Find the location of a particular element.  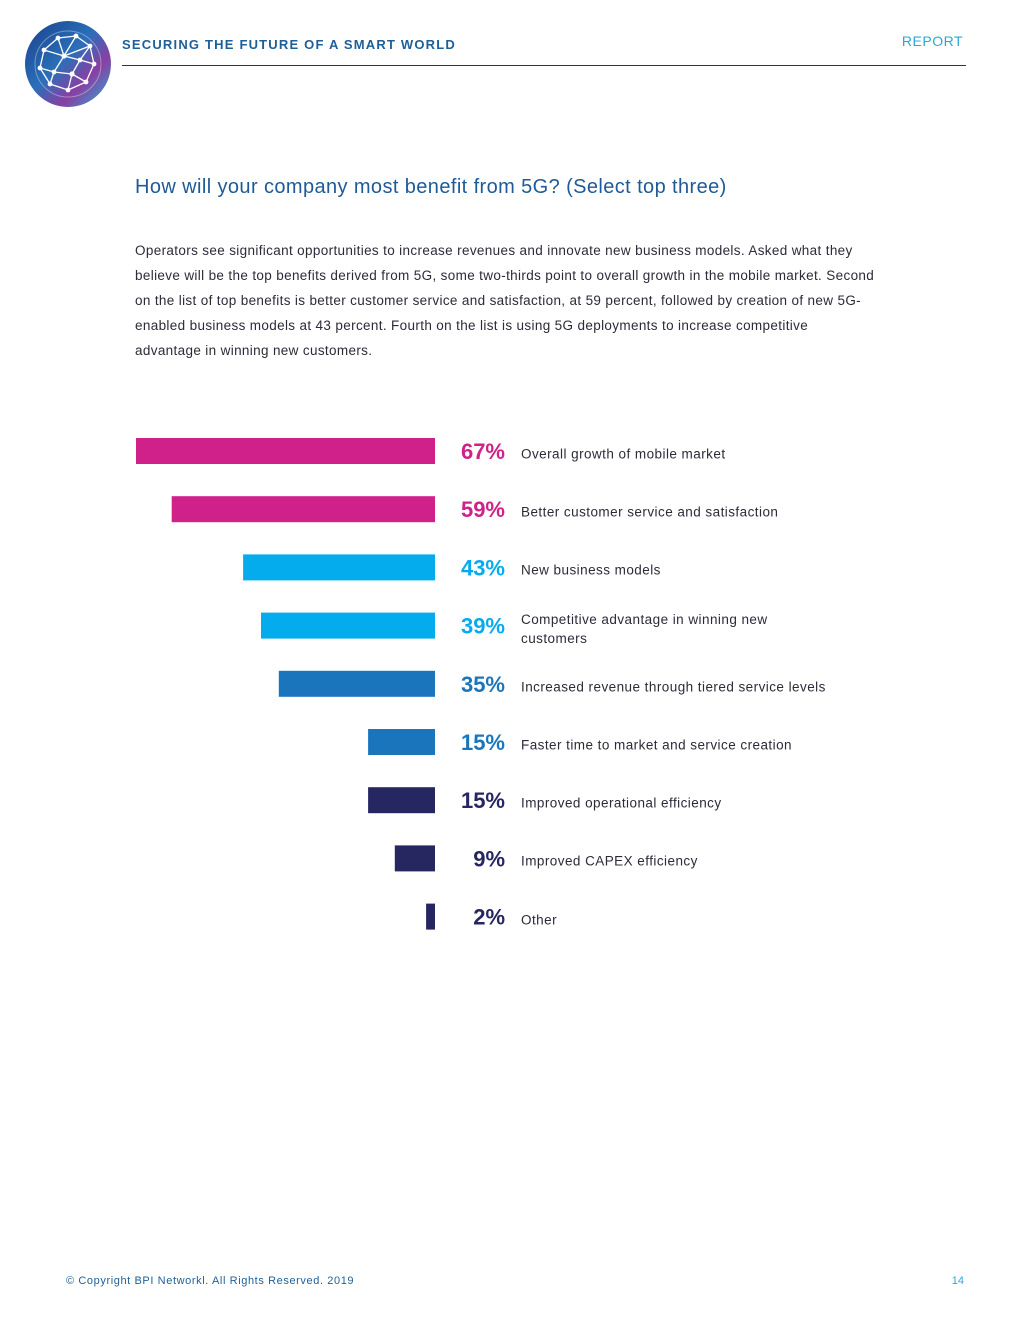

bar-value-label-3: 43% is located at coordinates (483, 567).